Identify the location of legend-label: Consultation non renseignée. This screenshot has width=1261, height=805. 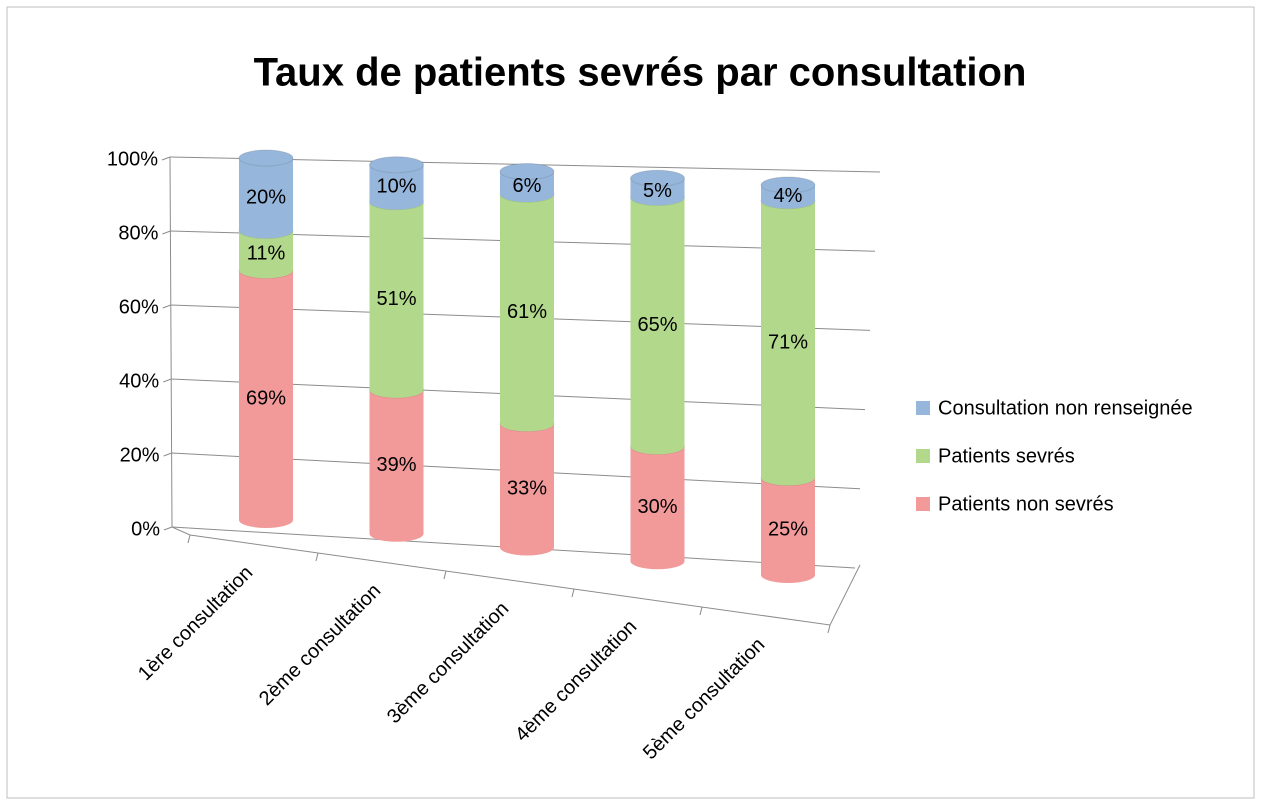
(1065, 408).